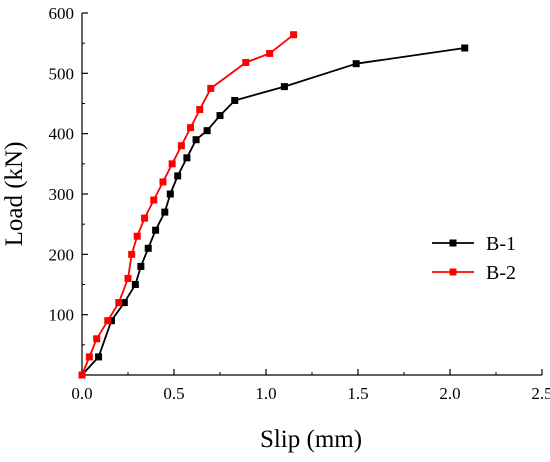  I want to click on legend: B-1B-2, so click(474, 258).